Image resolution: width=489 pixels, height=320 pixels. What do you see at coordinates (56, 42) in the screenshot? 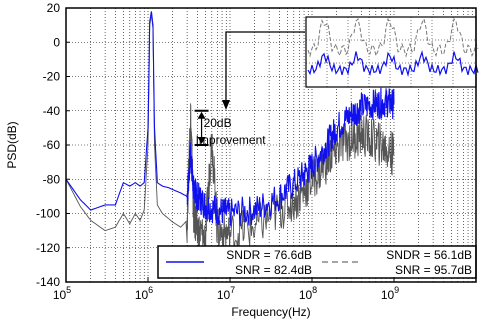
I see `y-tick-label: 0` at bounding box center [56, 42].